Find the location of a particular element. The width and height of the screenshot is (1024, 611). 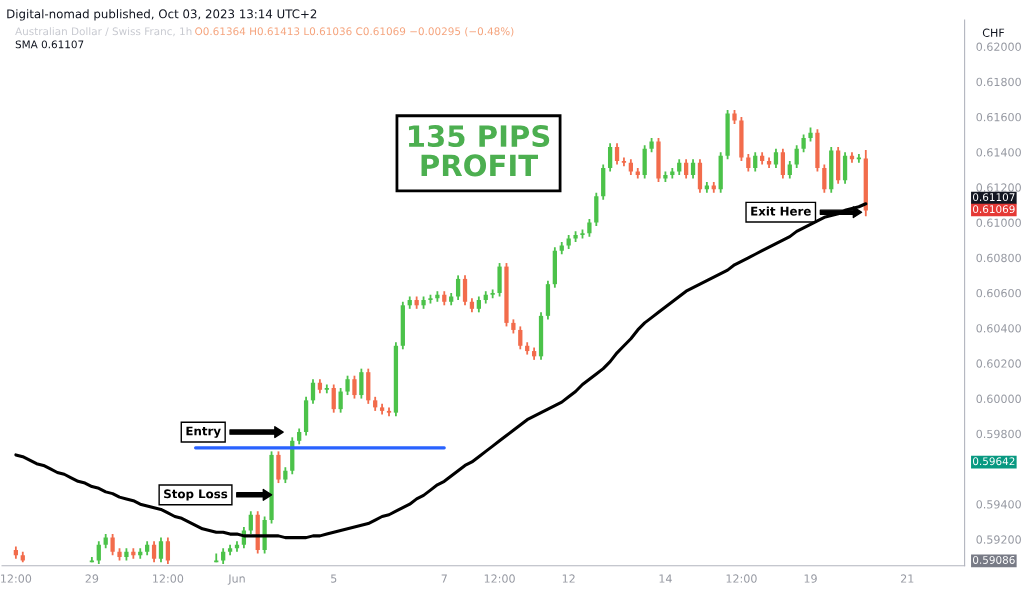

y-tick-label: 0.60200 is located at coordinates (998, 363).